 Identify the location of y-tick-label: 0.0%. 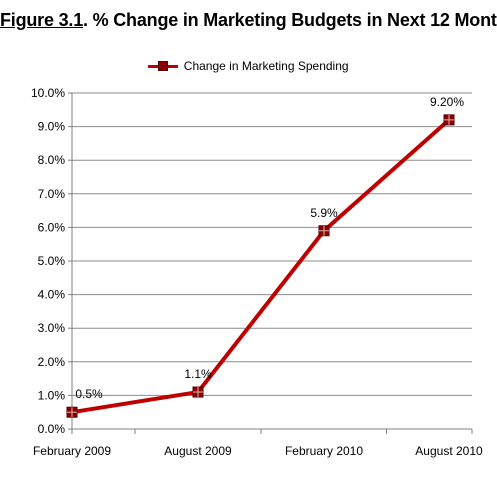
(52, 429).